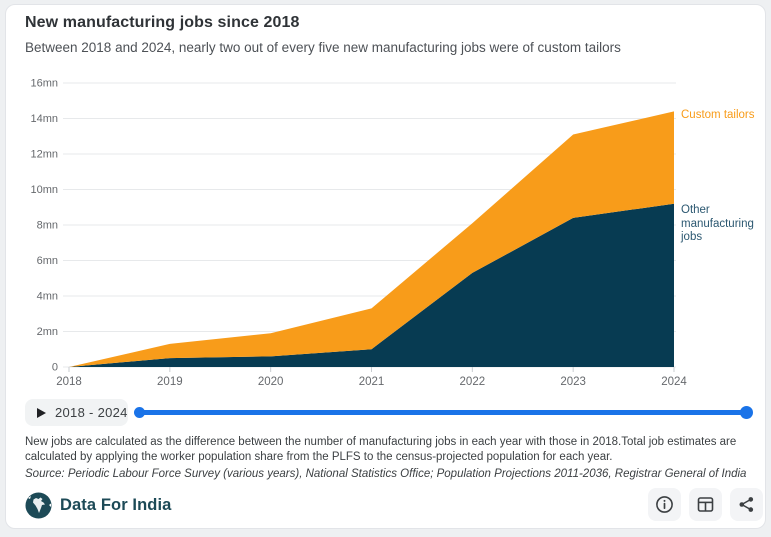 The image size is (771, 537). Describe the element at coordinates (91, 412) in the screenshot. I see `range-label: 2018 - 2024` at that location.